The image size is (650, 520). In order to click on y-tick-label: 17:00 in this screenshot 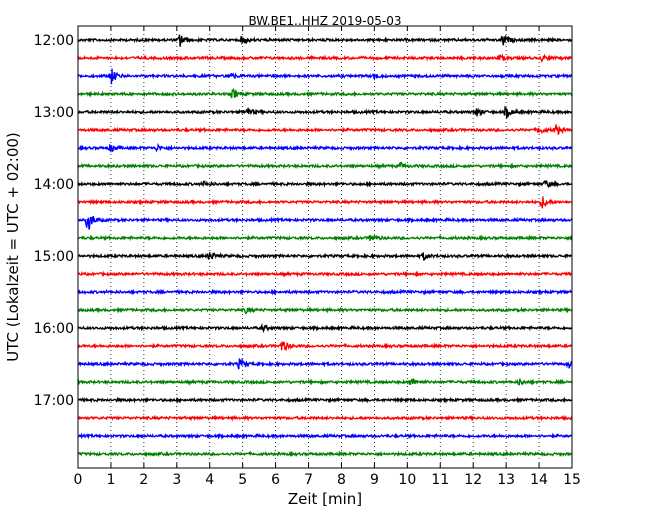, I will do `click(54, 401)`.